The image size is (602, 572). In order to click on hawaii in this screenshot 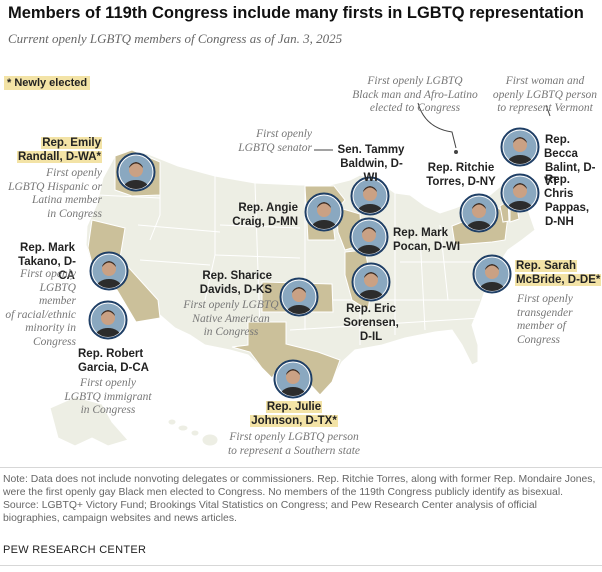, I will do `click(193, 432)`.